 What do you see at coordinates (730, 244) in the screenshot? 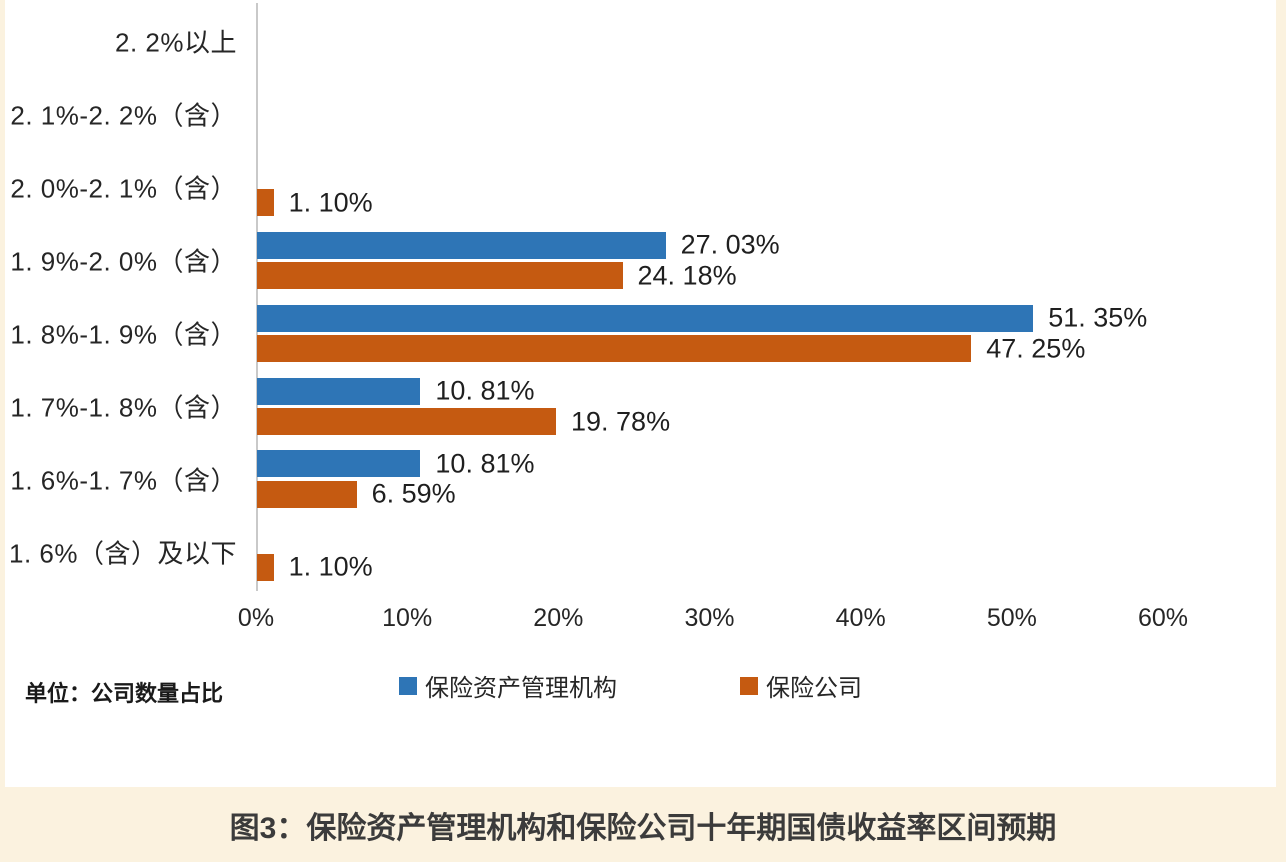
I see `bar-value-label: 27. 03%` at bounding box center [730, 244].